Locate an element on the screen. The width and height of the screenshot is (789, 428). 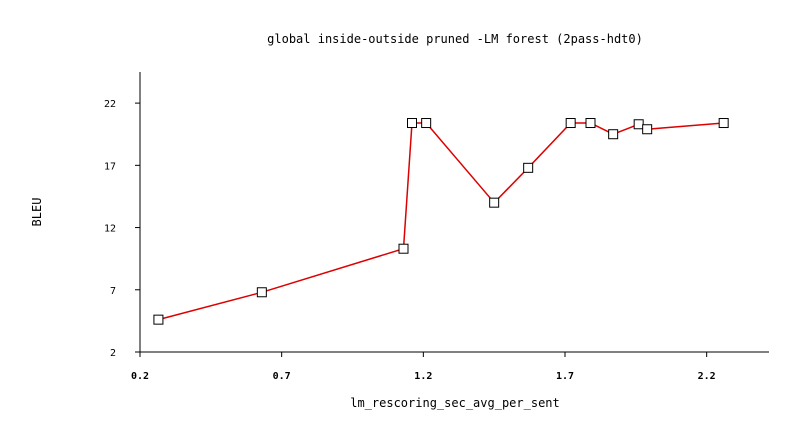
x-axis-label: lm_rescoring_sec_avg_per_sent is located at coordinates (455, 403).